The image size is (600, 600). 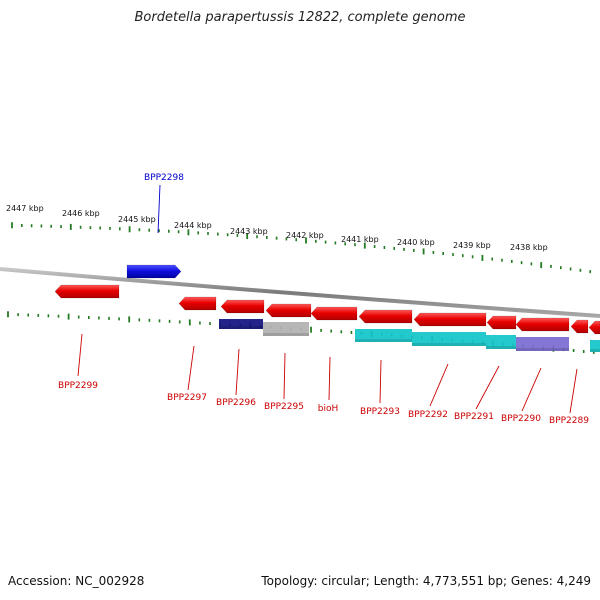 I want to click on ruler-label: 2440 kbp, so click(x=416, y=242).